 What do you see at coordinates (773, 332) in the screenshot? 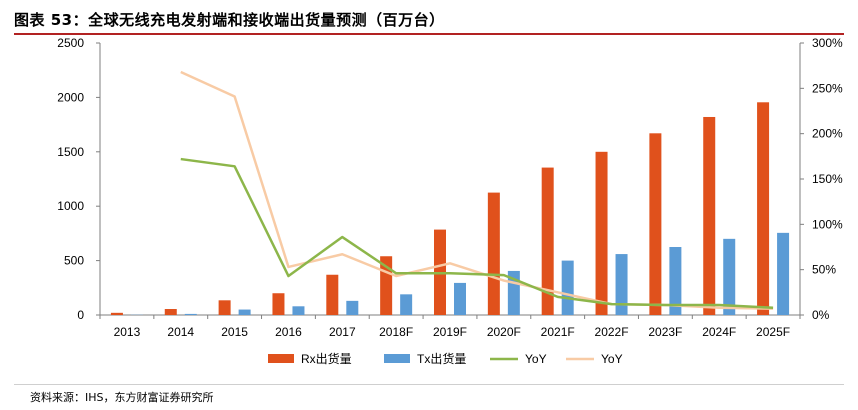
I see `x-tick-label: 2025F` at bounding box center [773, 332].